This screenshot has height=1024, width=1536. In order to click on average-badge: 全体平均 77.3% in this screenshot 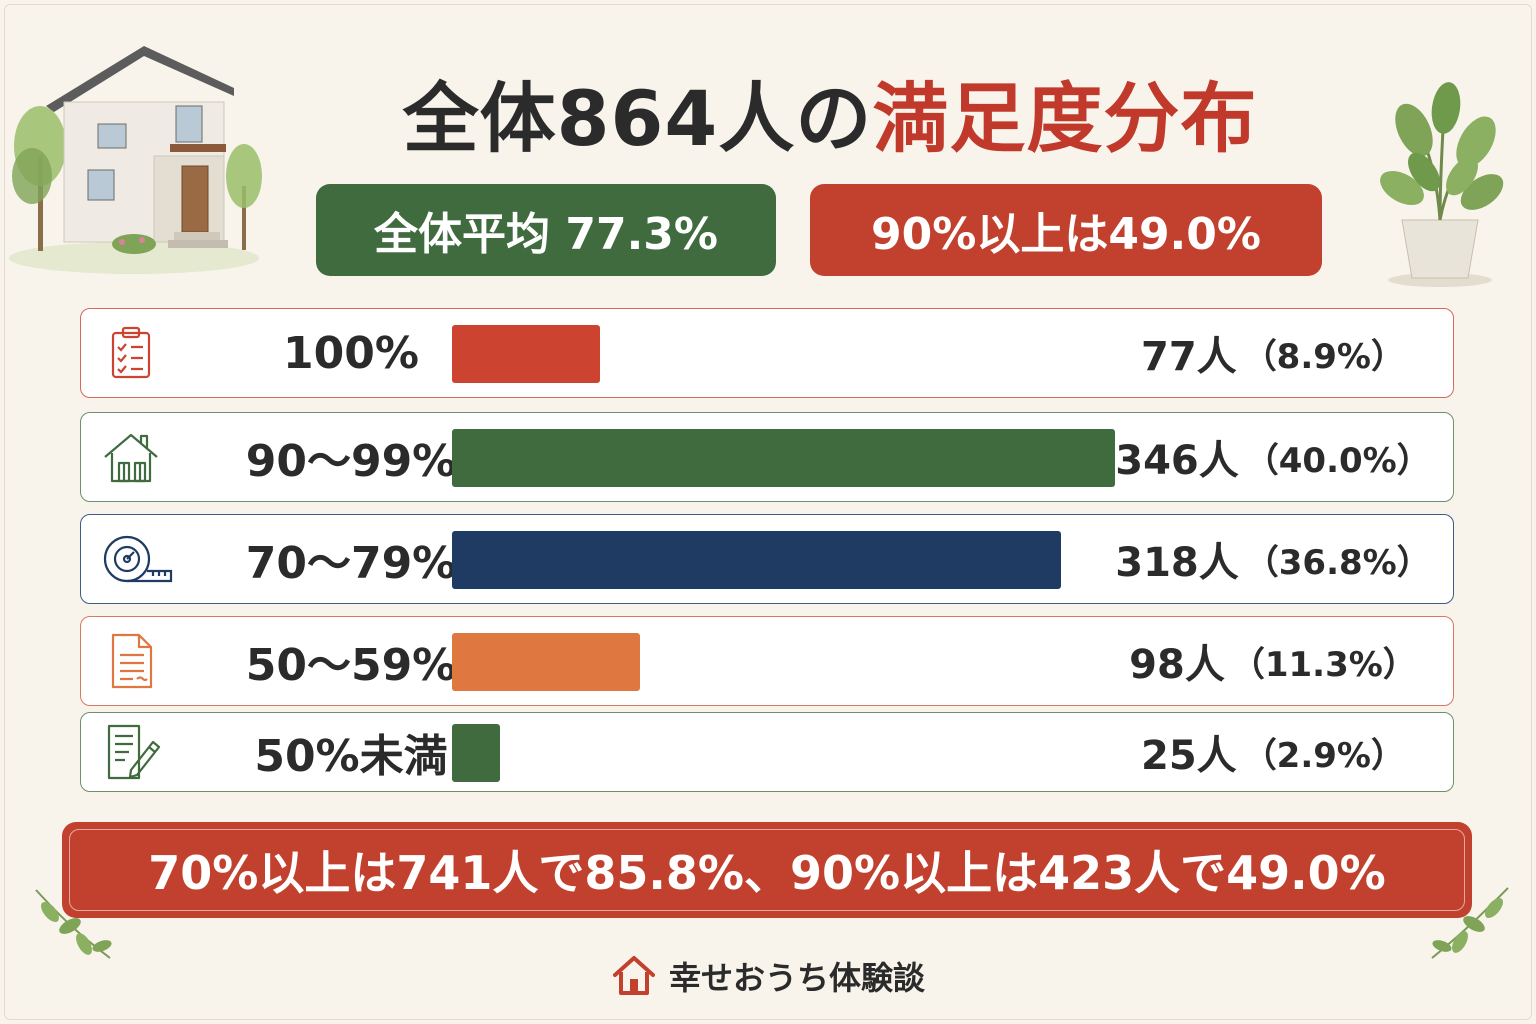, I will do `click(546, 230)`.